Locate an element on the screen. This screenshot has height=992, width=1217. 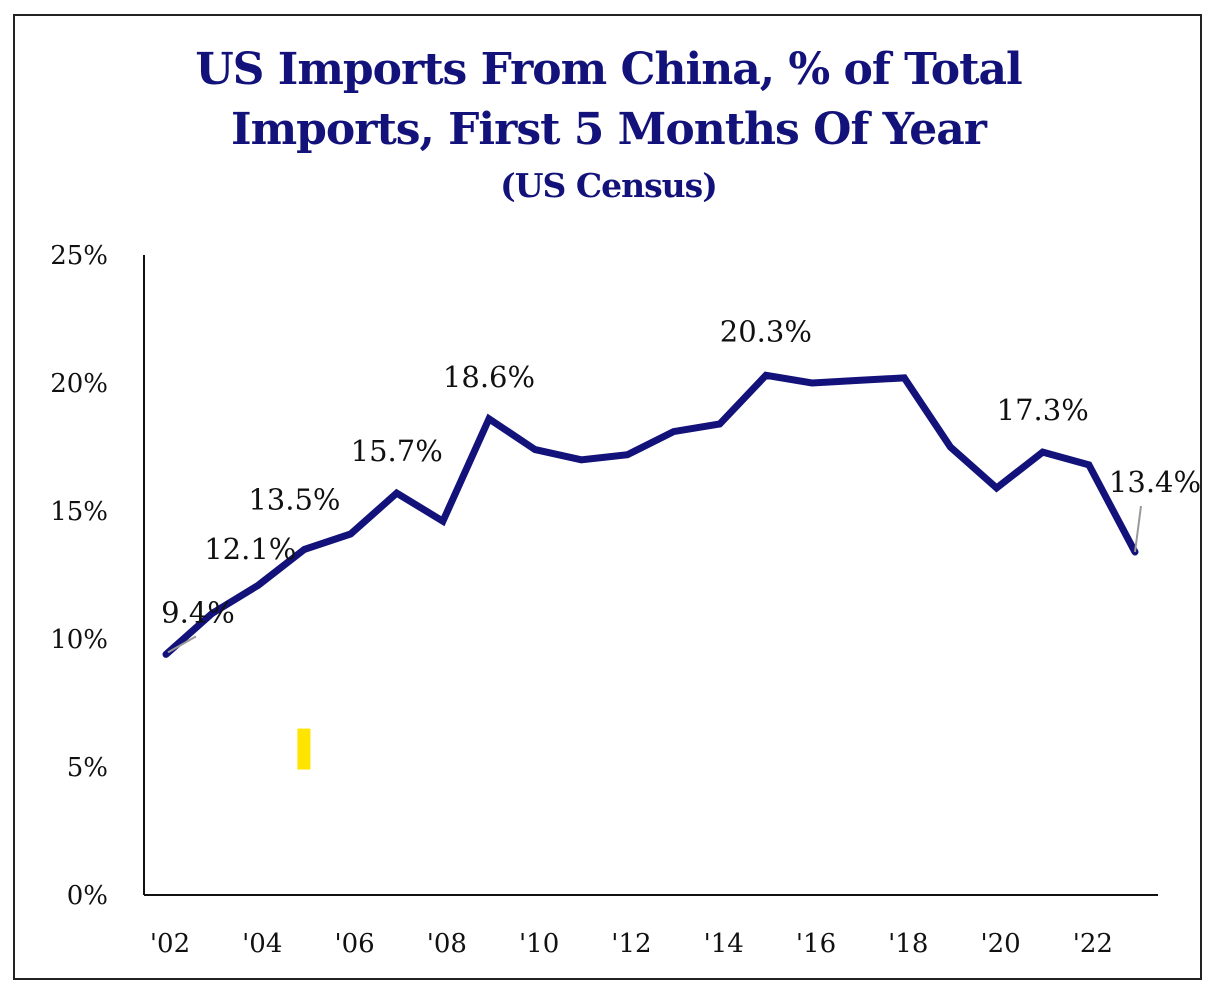
x-tick-label: '20 is located at coordinates (1000, 944).